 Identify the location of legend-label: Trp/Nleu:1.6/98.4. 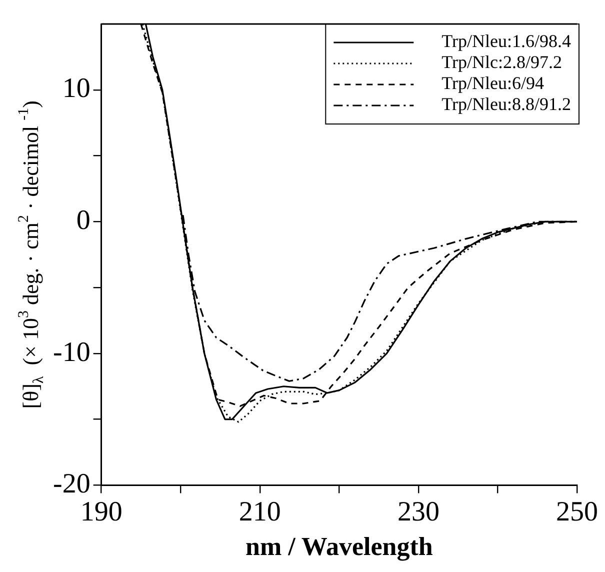
(507, 41).